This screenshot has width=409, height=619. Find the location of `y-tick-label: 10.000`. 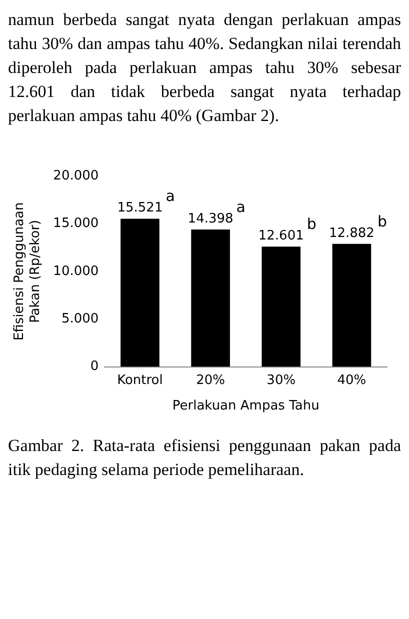

y-tick-label: 10.000 is located at coordinates (76, 271).